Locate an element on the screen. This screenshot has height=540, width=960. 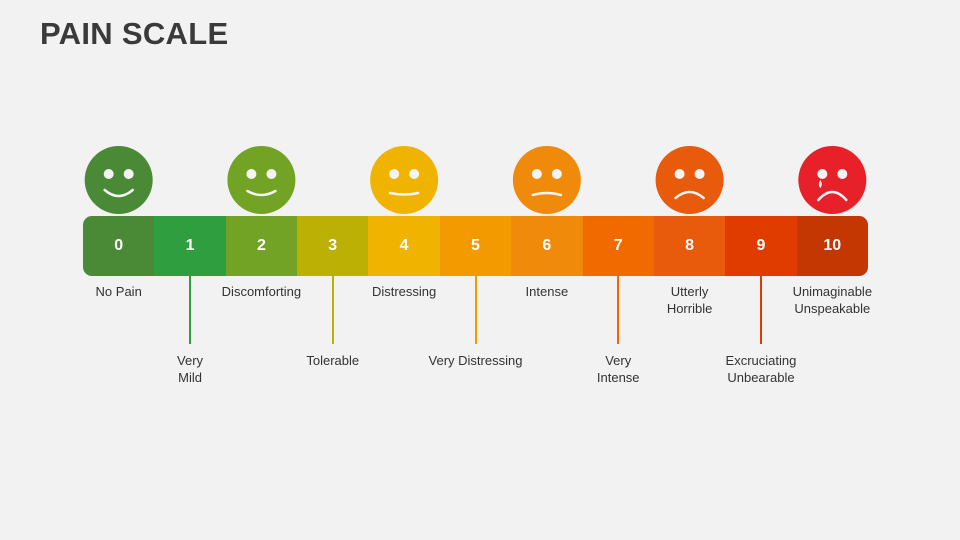
scale-segment-8: 8 is located at coordinates (689, 246).